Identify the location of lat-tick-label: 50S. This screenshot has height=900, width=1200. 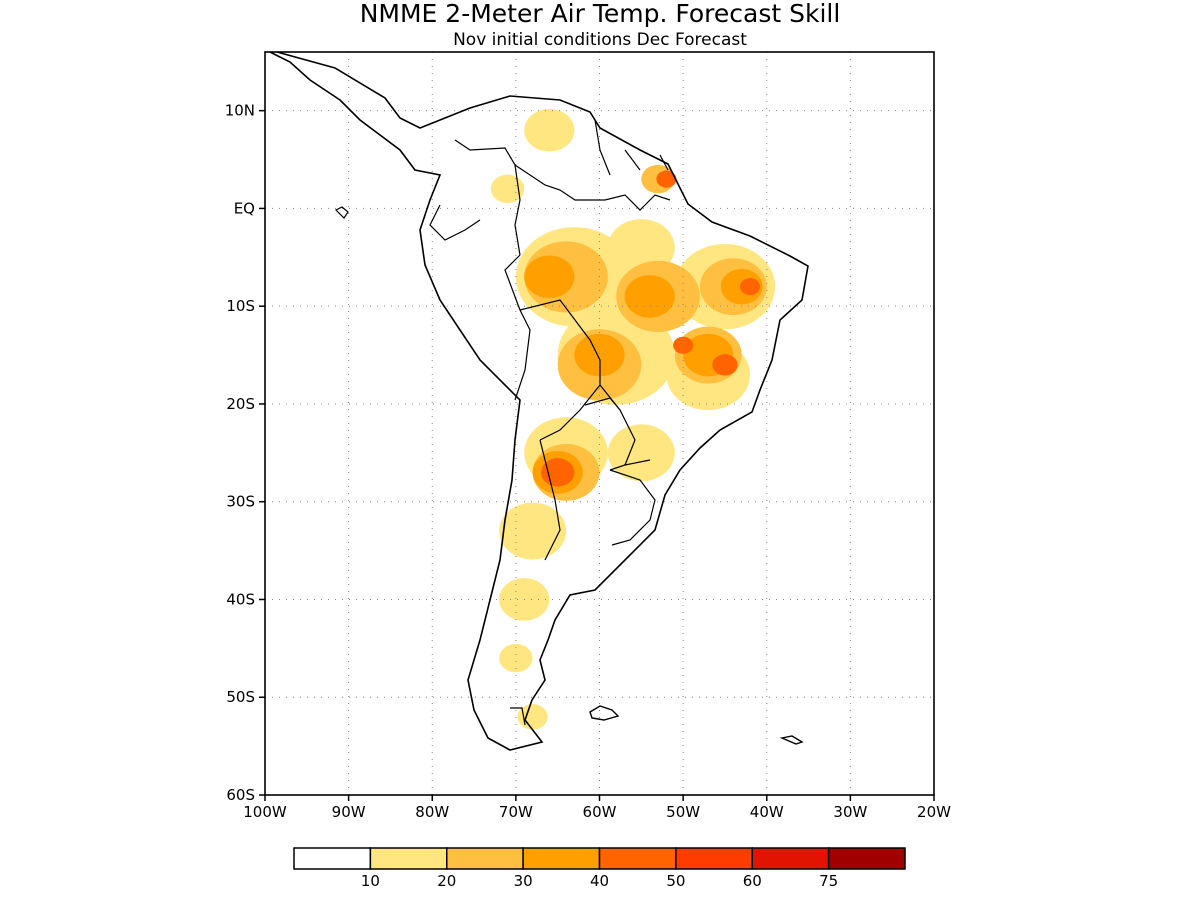
(240, 697).